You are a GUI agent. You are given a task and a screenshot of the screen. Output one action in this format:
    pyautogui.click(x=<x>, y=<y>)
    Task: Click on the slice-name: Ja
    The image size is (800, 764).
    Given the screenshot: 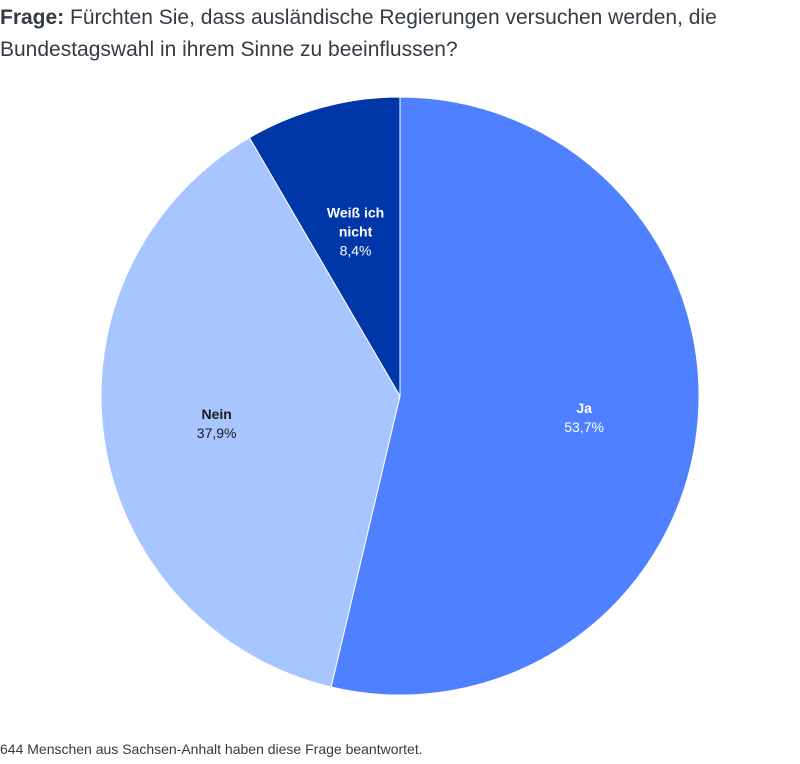 What is the action you would take?
    pyautogui.click(x=584, y=408)
    